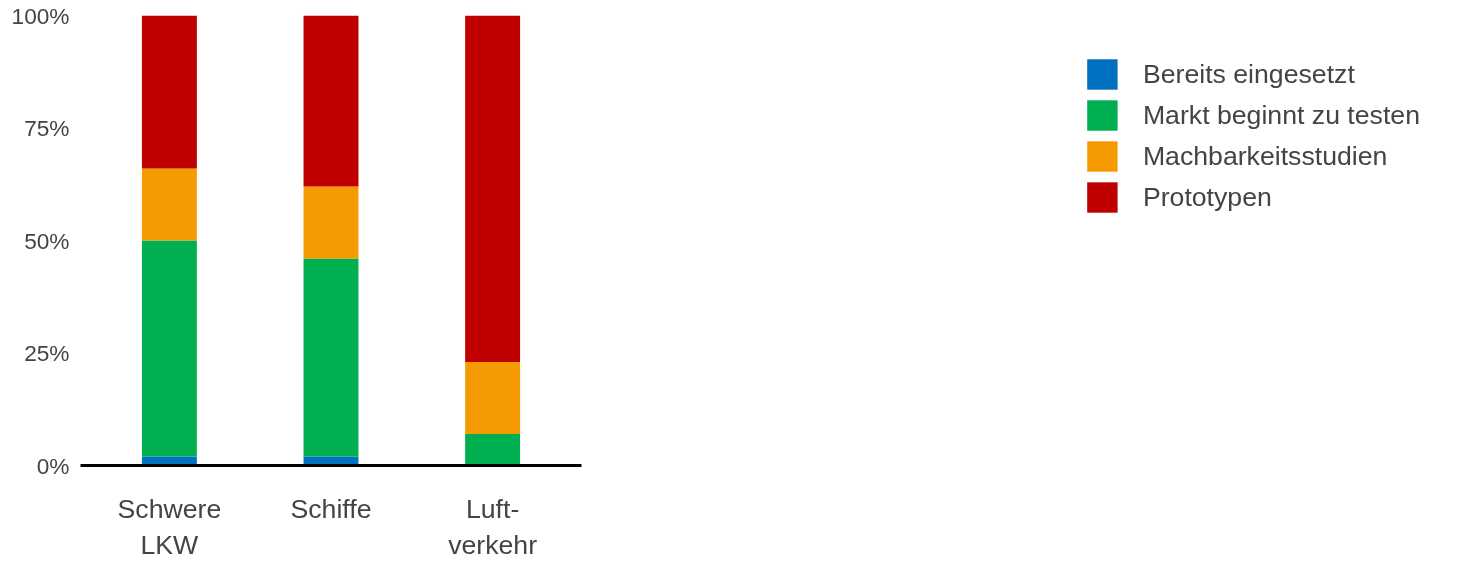  What do you see at coordinates (331, 508) in the screenshot?
I see `x-tick-label: Schiffe` at bounding box center [331, 508].